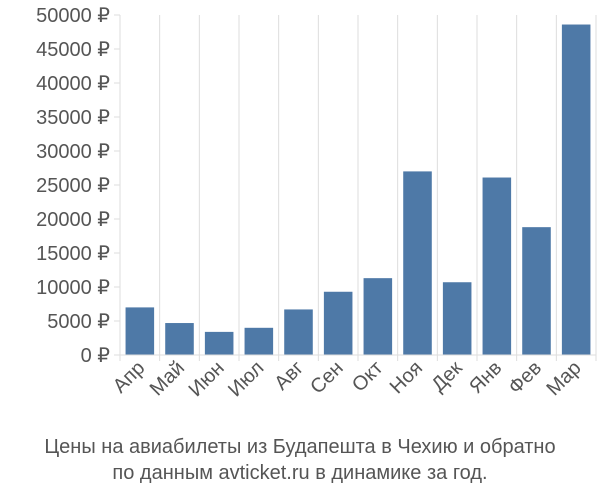 Image resolution: width=600 pixels, height=500 pixels. Describe the element at coordinates (246, 379) in the screenshot. I see `x-tick-label: Июл` at that location.